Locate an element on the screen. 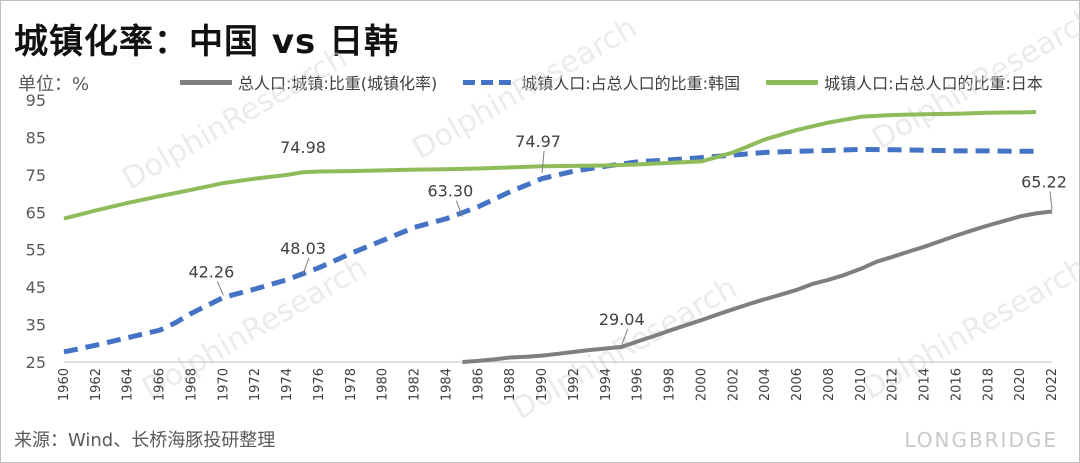 Image resolution: width=1080 pixels, height=463 pixels. source-note: 来源：Wind、长桥海豚投研整理 is located at coordinates (145, 440).